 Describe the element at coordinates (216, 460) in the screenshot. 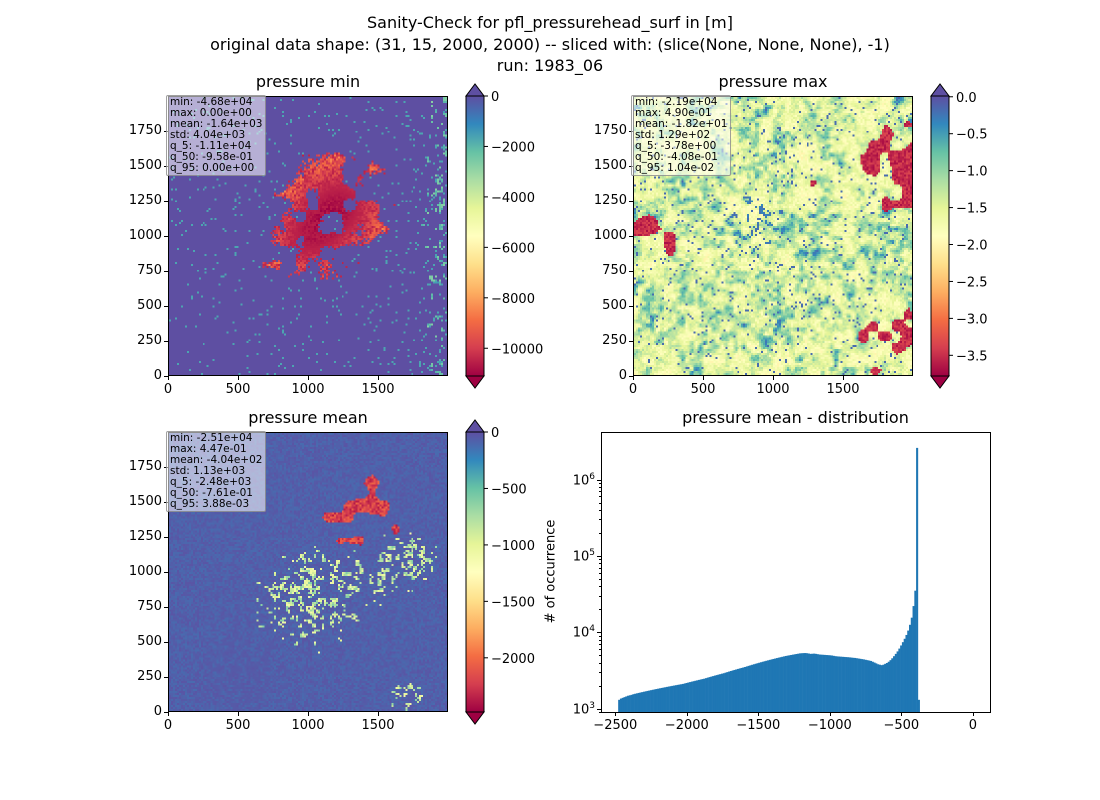

I see `statistics-line: mean: -4.04e+02` at that location.